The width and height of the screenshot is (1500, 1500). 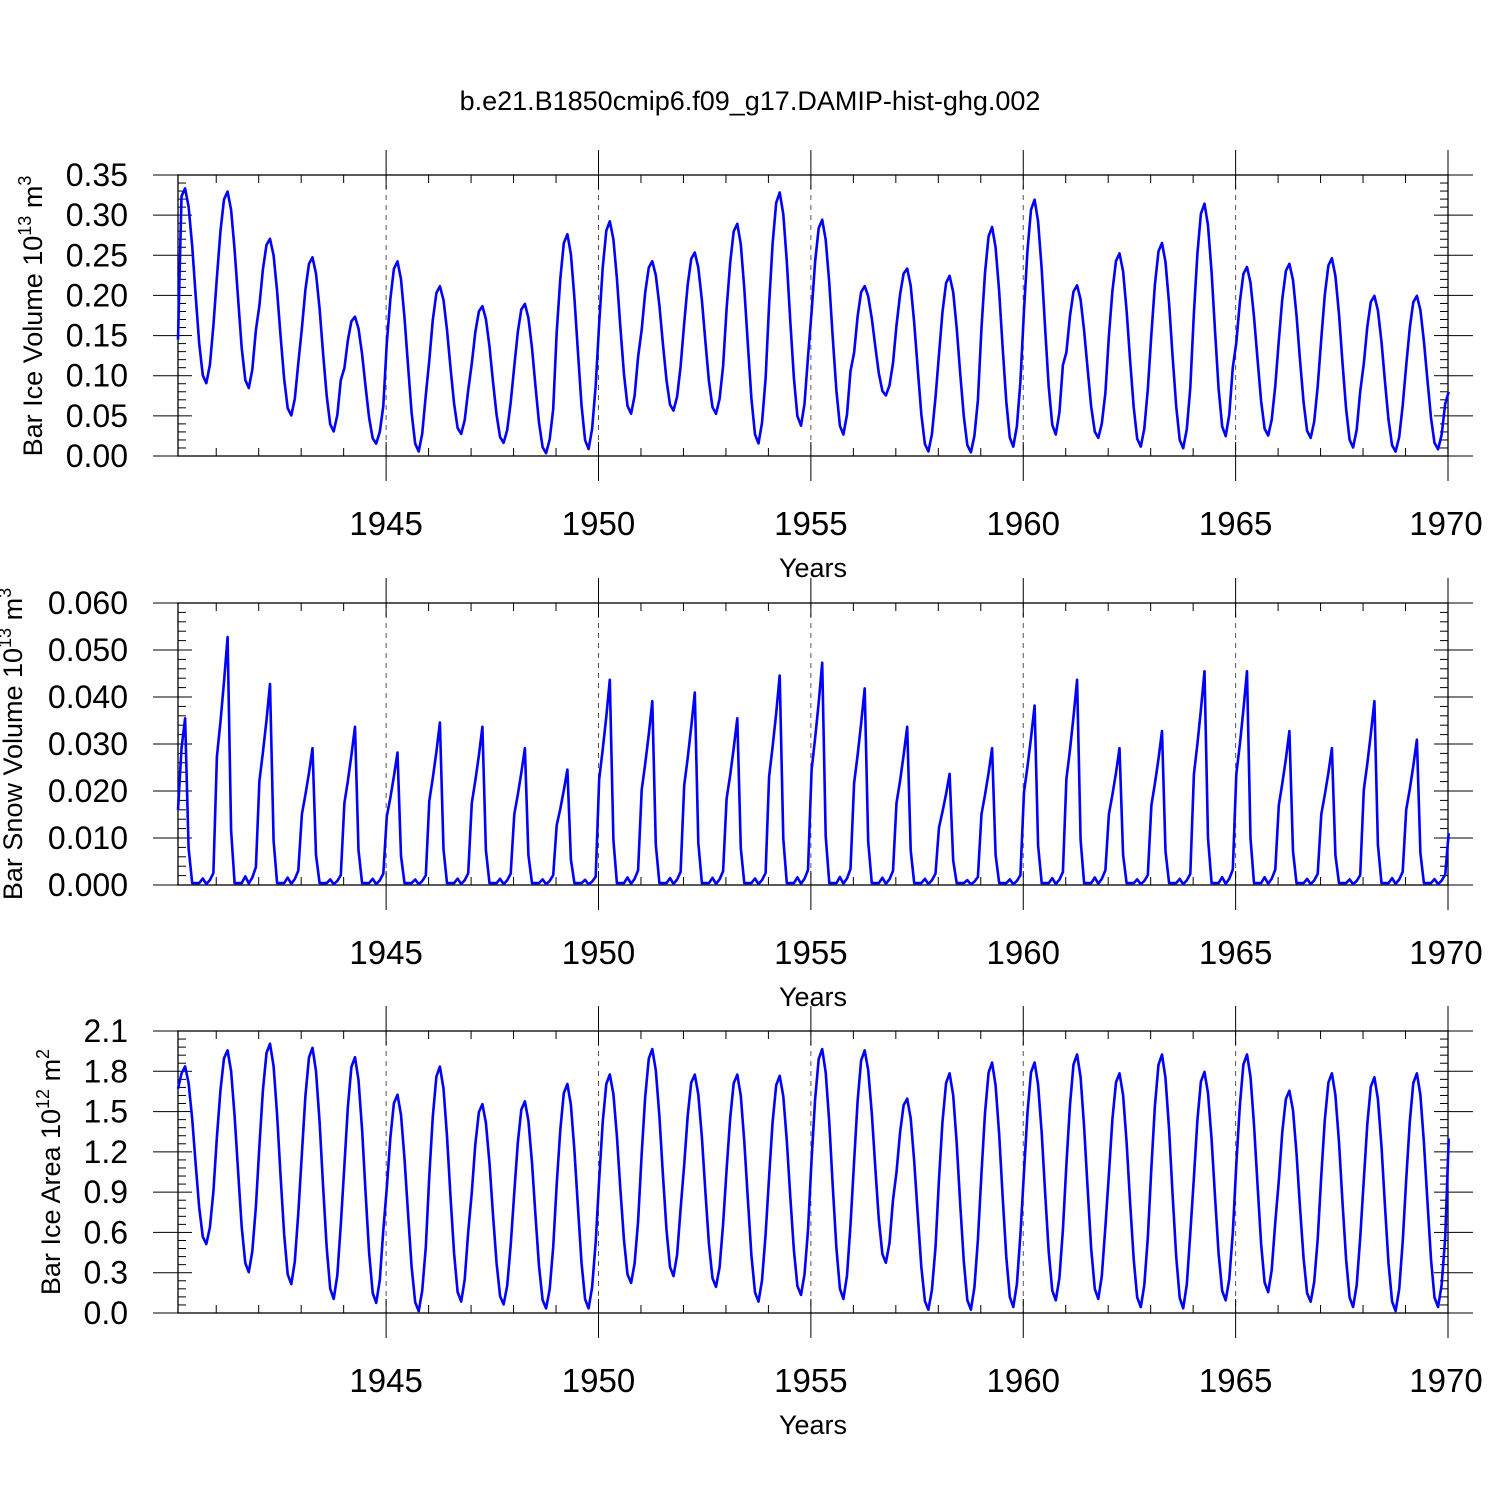 What do you see at coordinates (88, 838) in the screenshot?
I see `ytick-label: 0.010` at bounding box center [88, 838].